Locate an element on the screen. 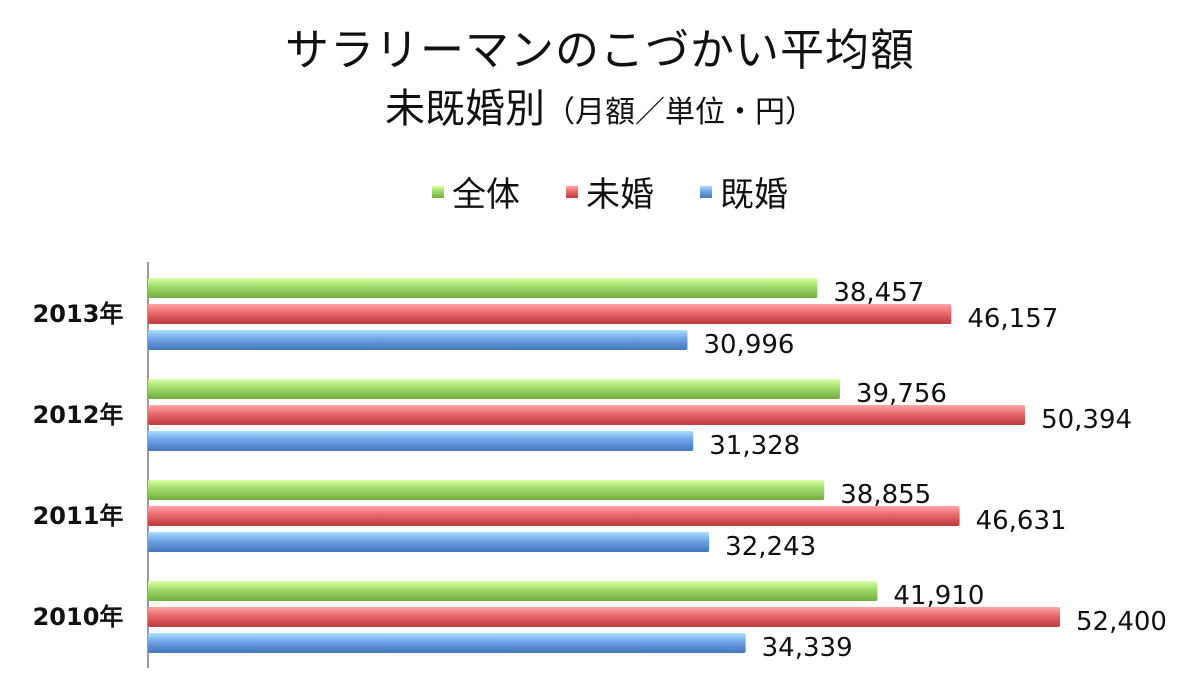 Image resolution: width=1200 pixels, height=686 pixels. category-labels: 2013年 2012年 2011年 2010年 is located at coordinates (78, 465).